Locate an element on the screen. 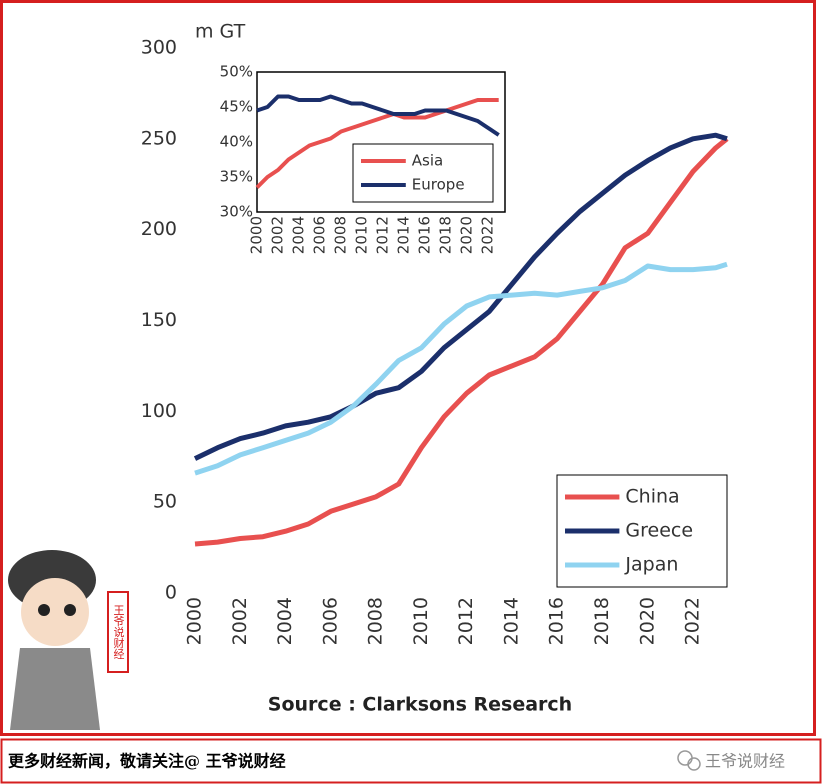  legend-label: Japan is located at coordinates (651, 565).